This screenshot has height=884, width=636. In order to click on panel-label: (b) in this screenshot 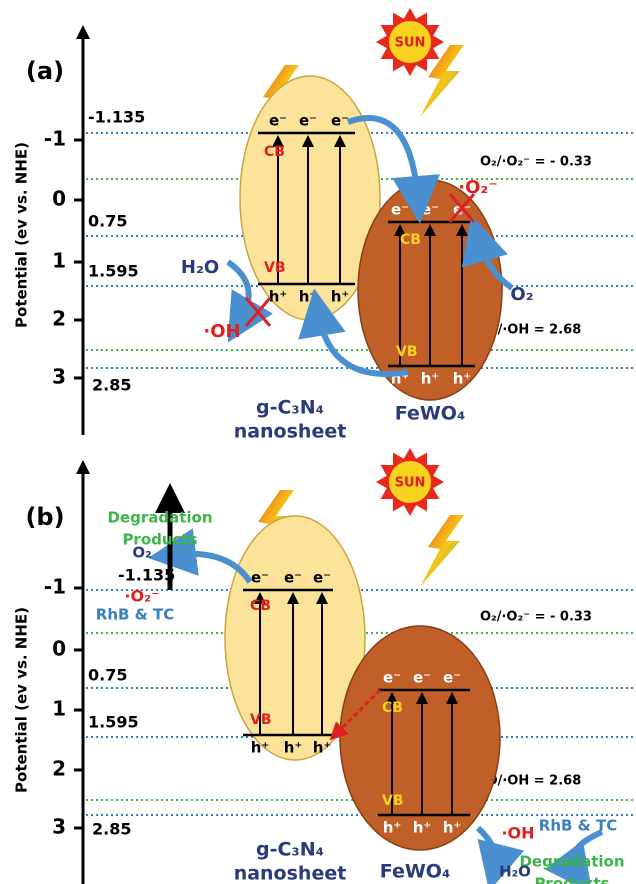, I will do `click(44, 517)`.